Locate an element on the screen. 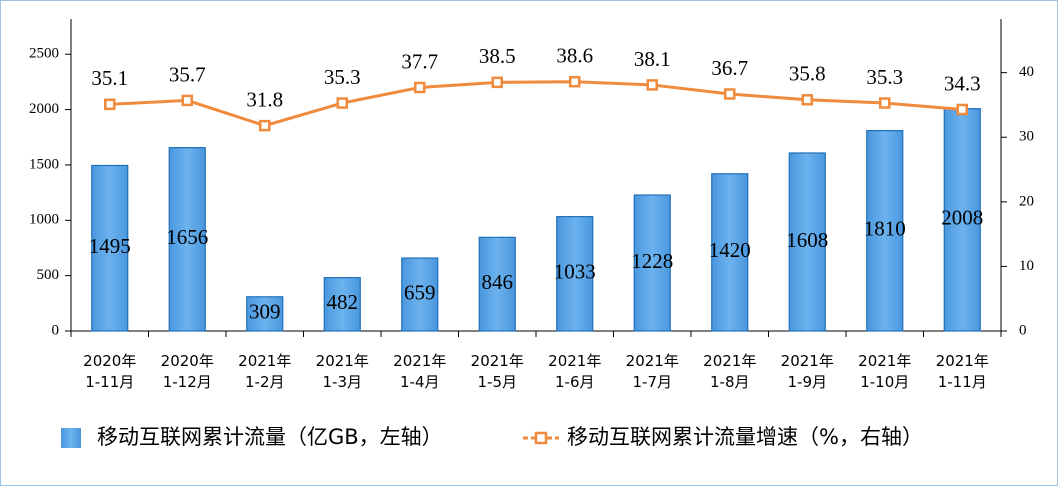  bar-value-label: 1420 is located at coordinates (730, 250).